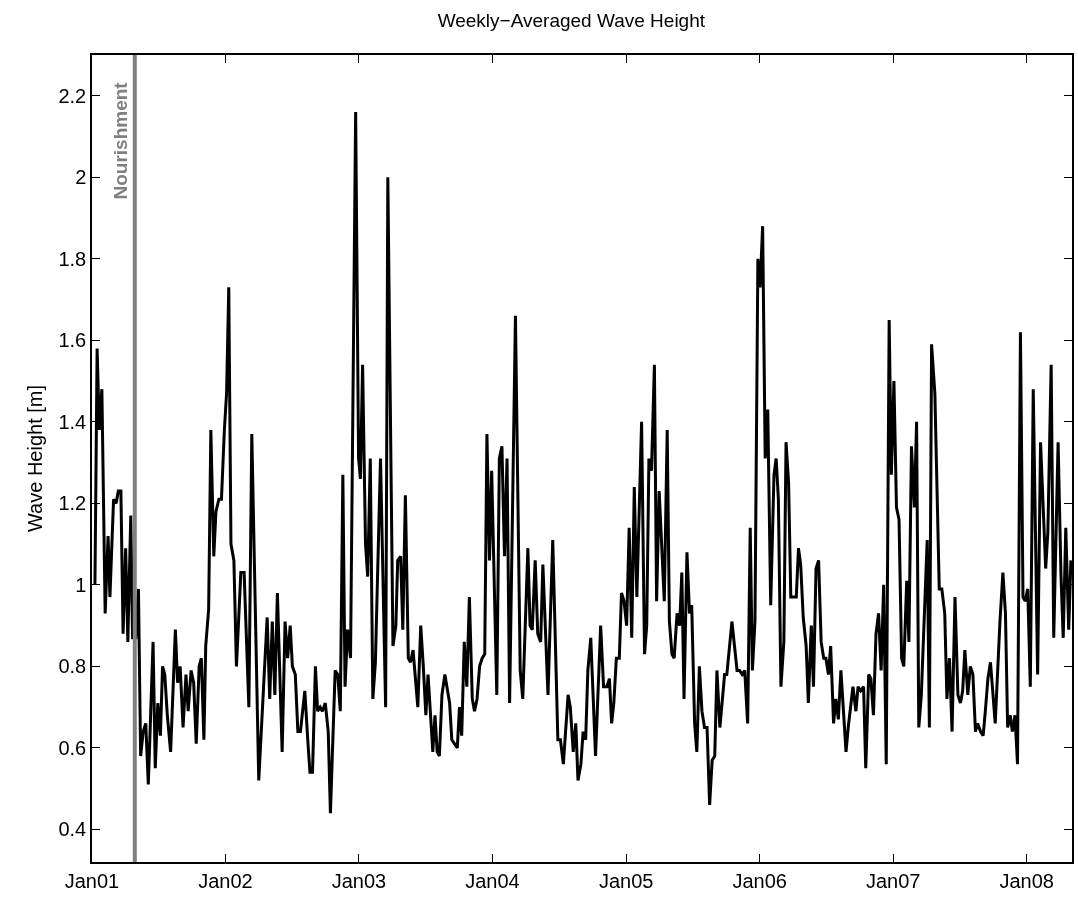 The image size is (1078, 922). Describe the element at coordinates (72, 421) in the screenshot. I see `y-tick-label: 1.4` at that location.